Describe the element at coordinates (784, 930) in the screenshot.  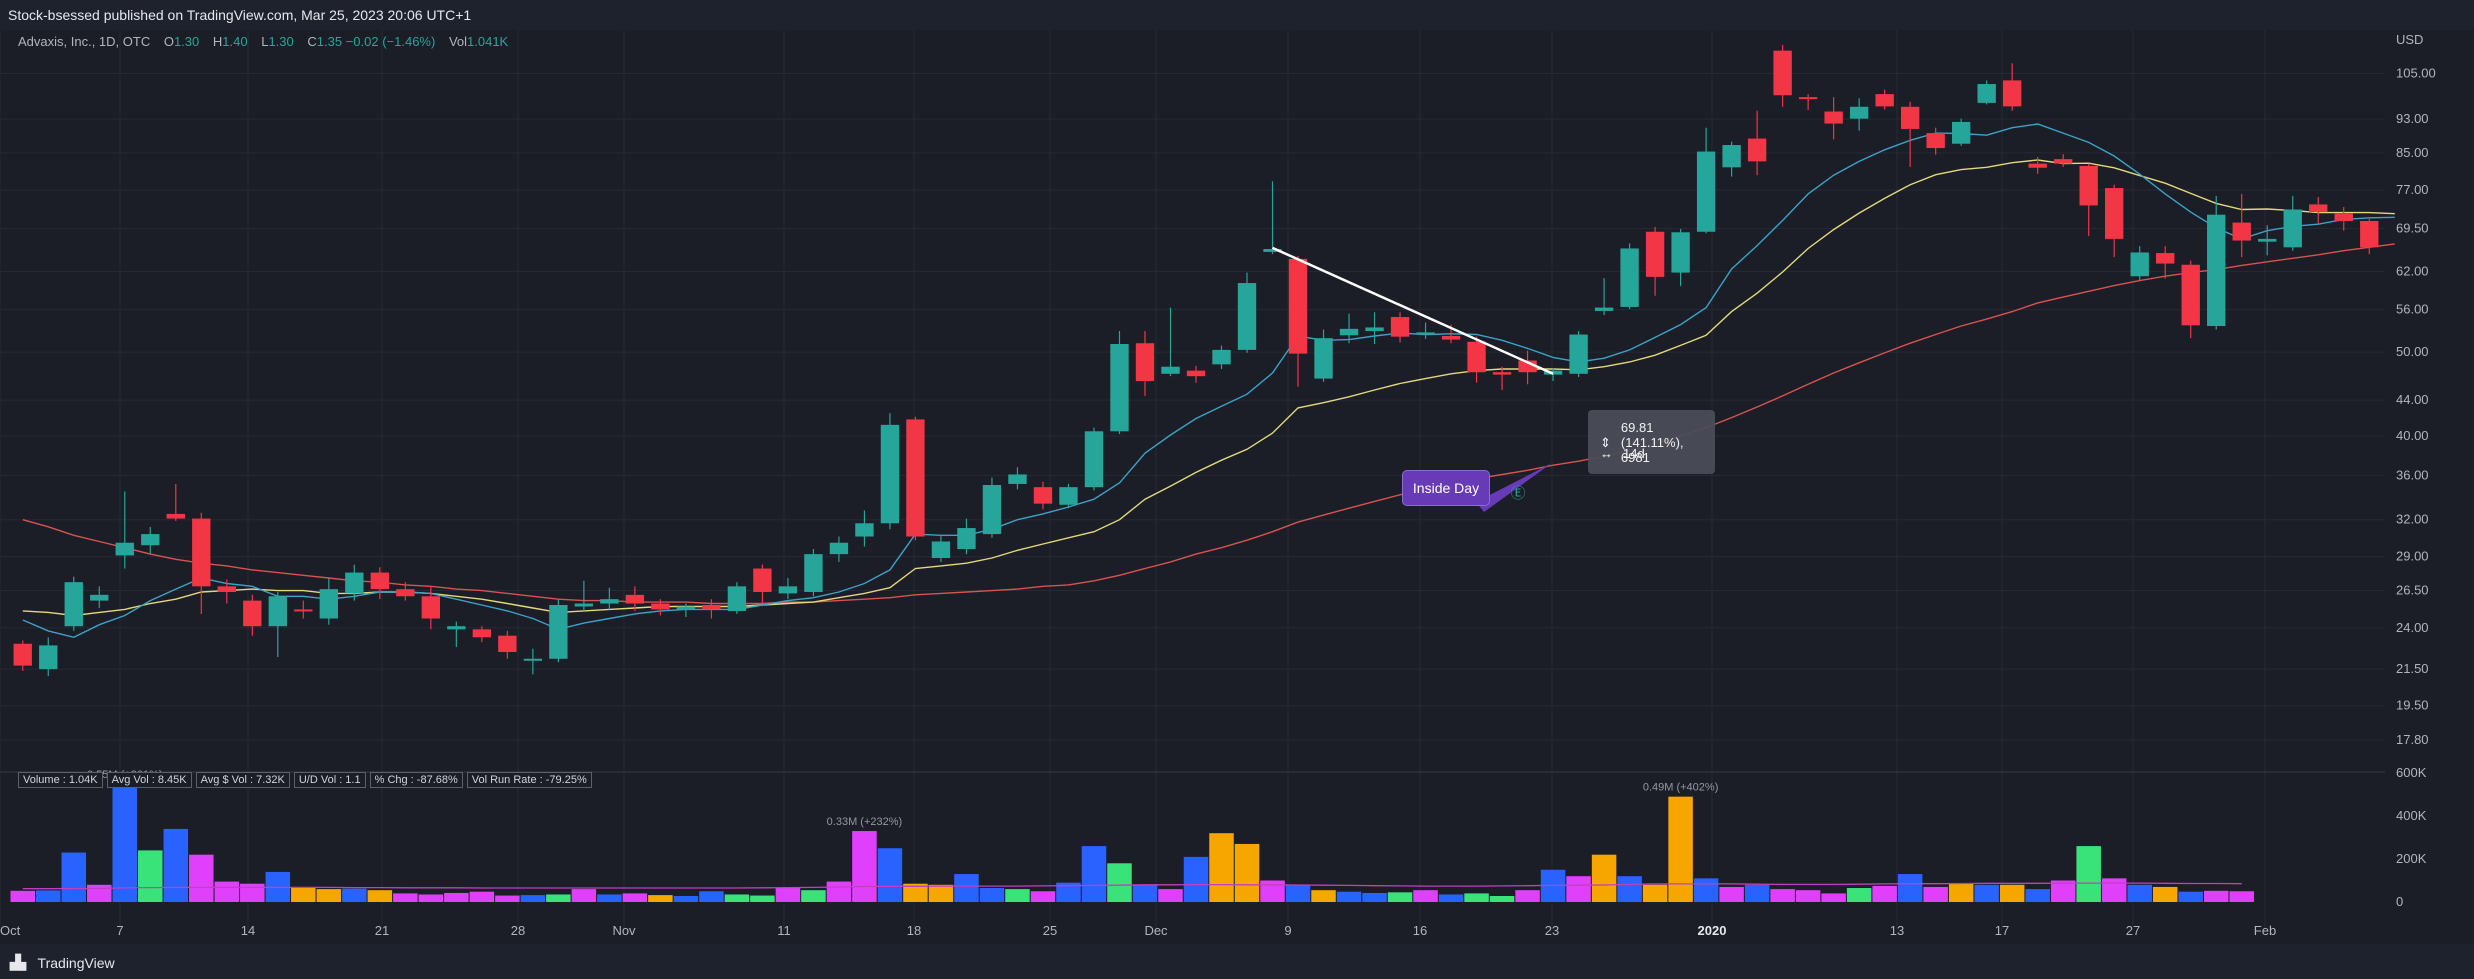
I see `time-tick-label: 11` at that location.